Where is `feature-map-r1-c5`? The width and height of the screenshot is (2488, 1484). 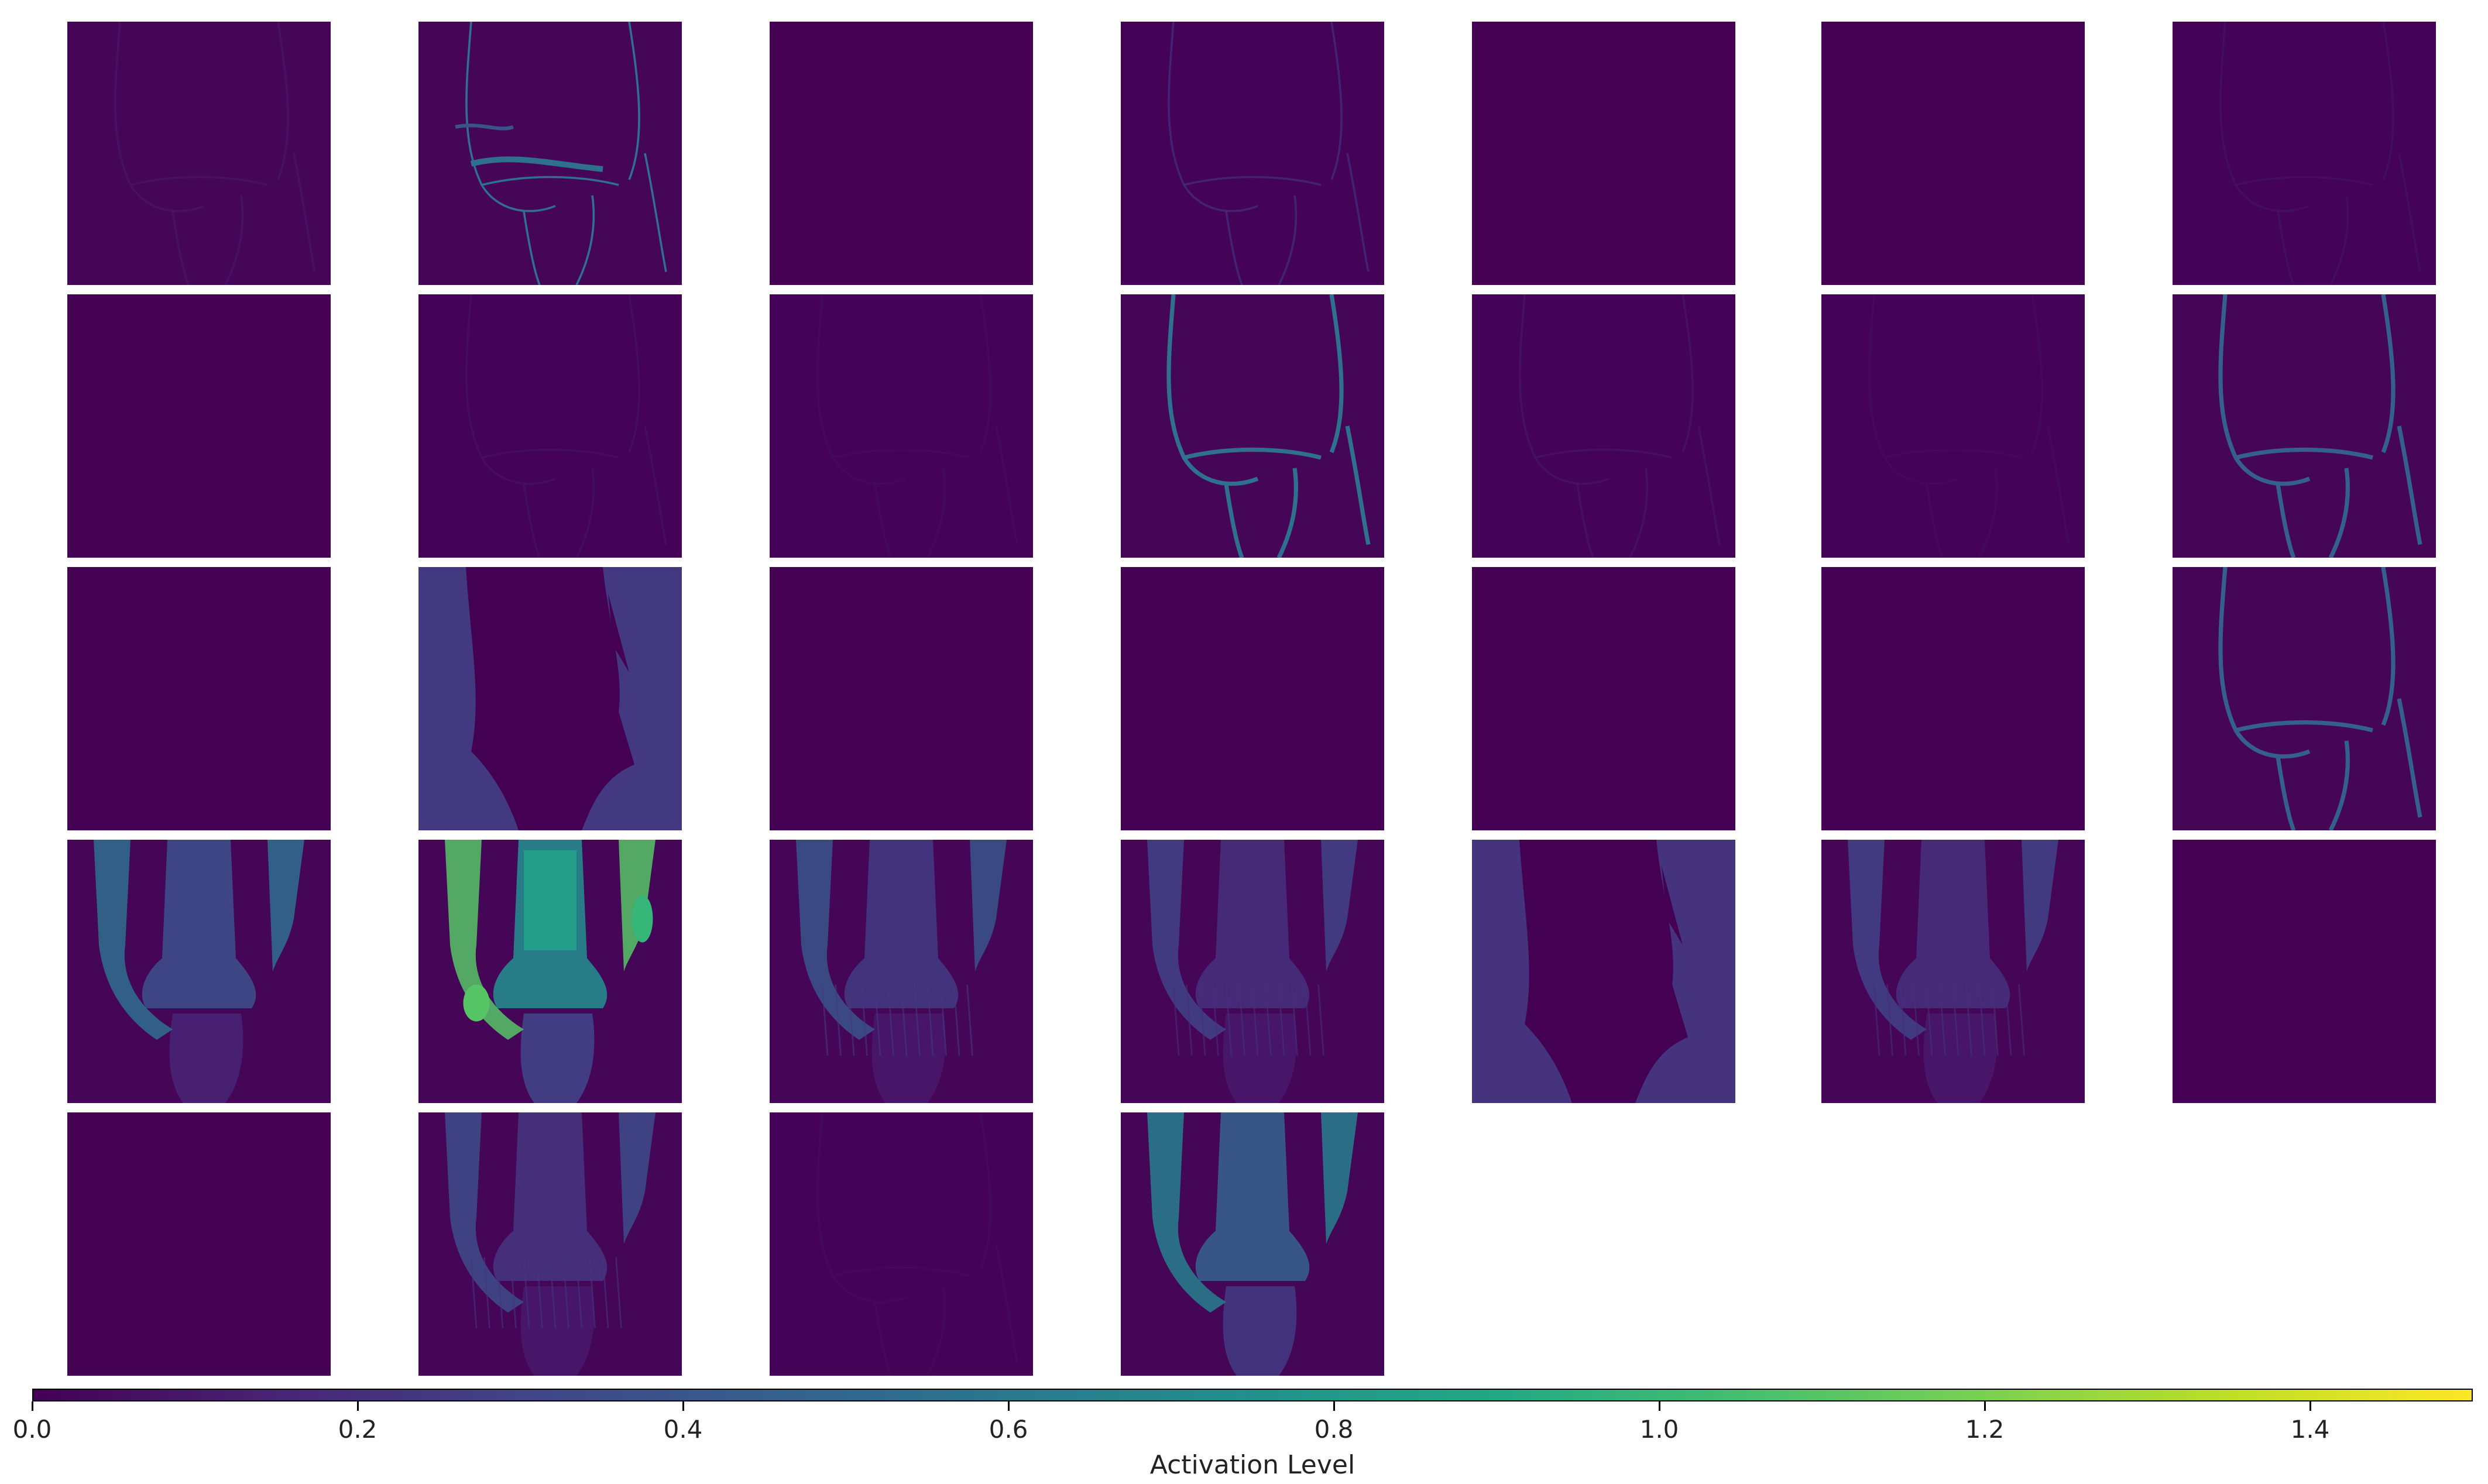 feature-map-r1-c5 is located at coordinates (1953, 426).